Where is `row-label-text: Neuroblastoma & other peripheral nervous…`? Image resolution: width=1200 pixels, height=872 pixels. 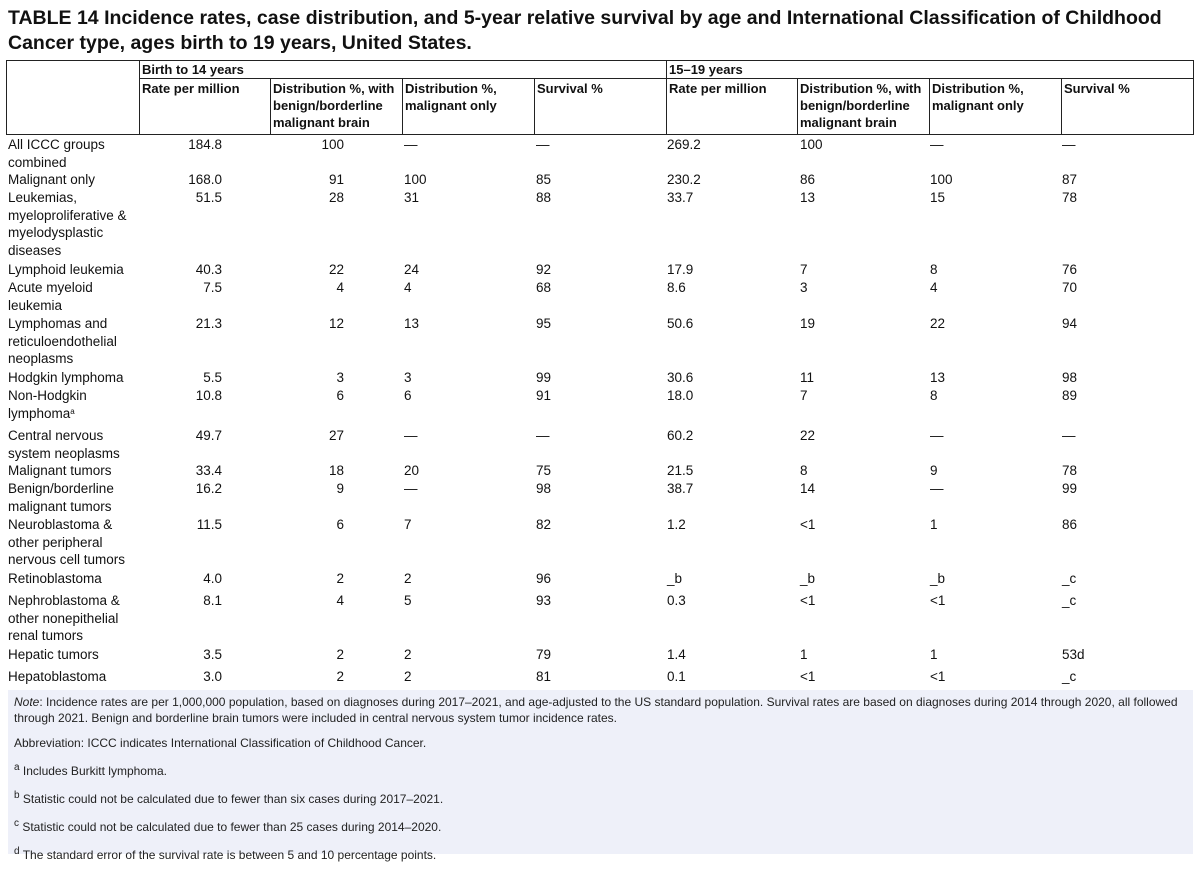 row-label-text: Neuroblastoma & other peripheral nervous… is located at coordinates (67, 542).